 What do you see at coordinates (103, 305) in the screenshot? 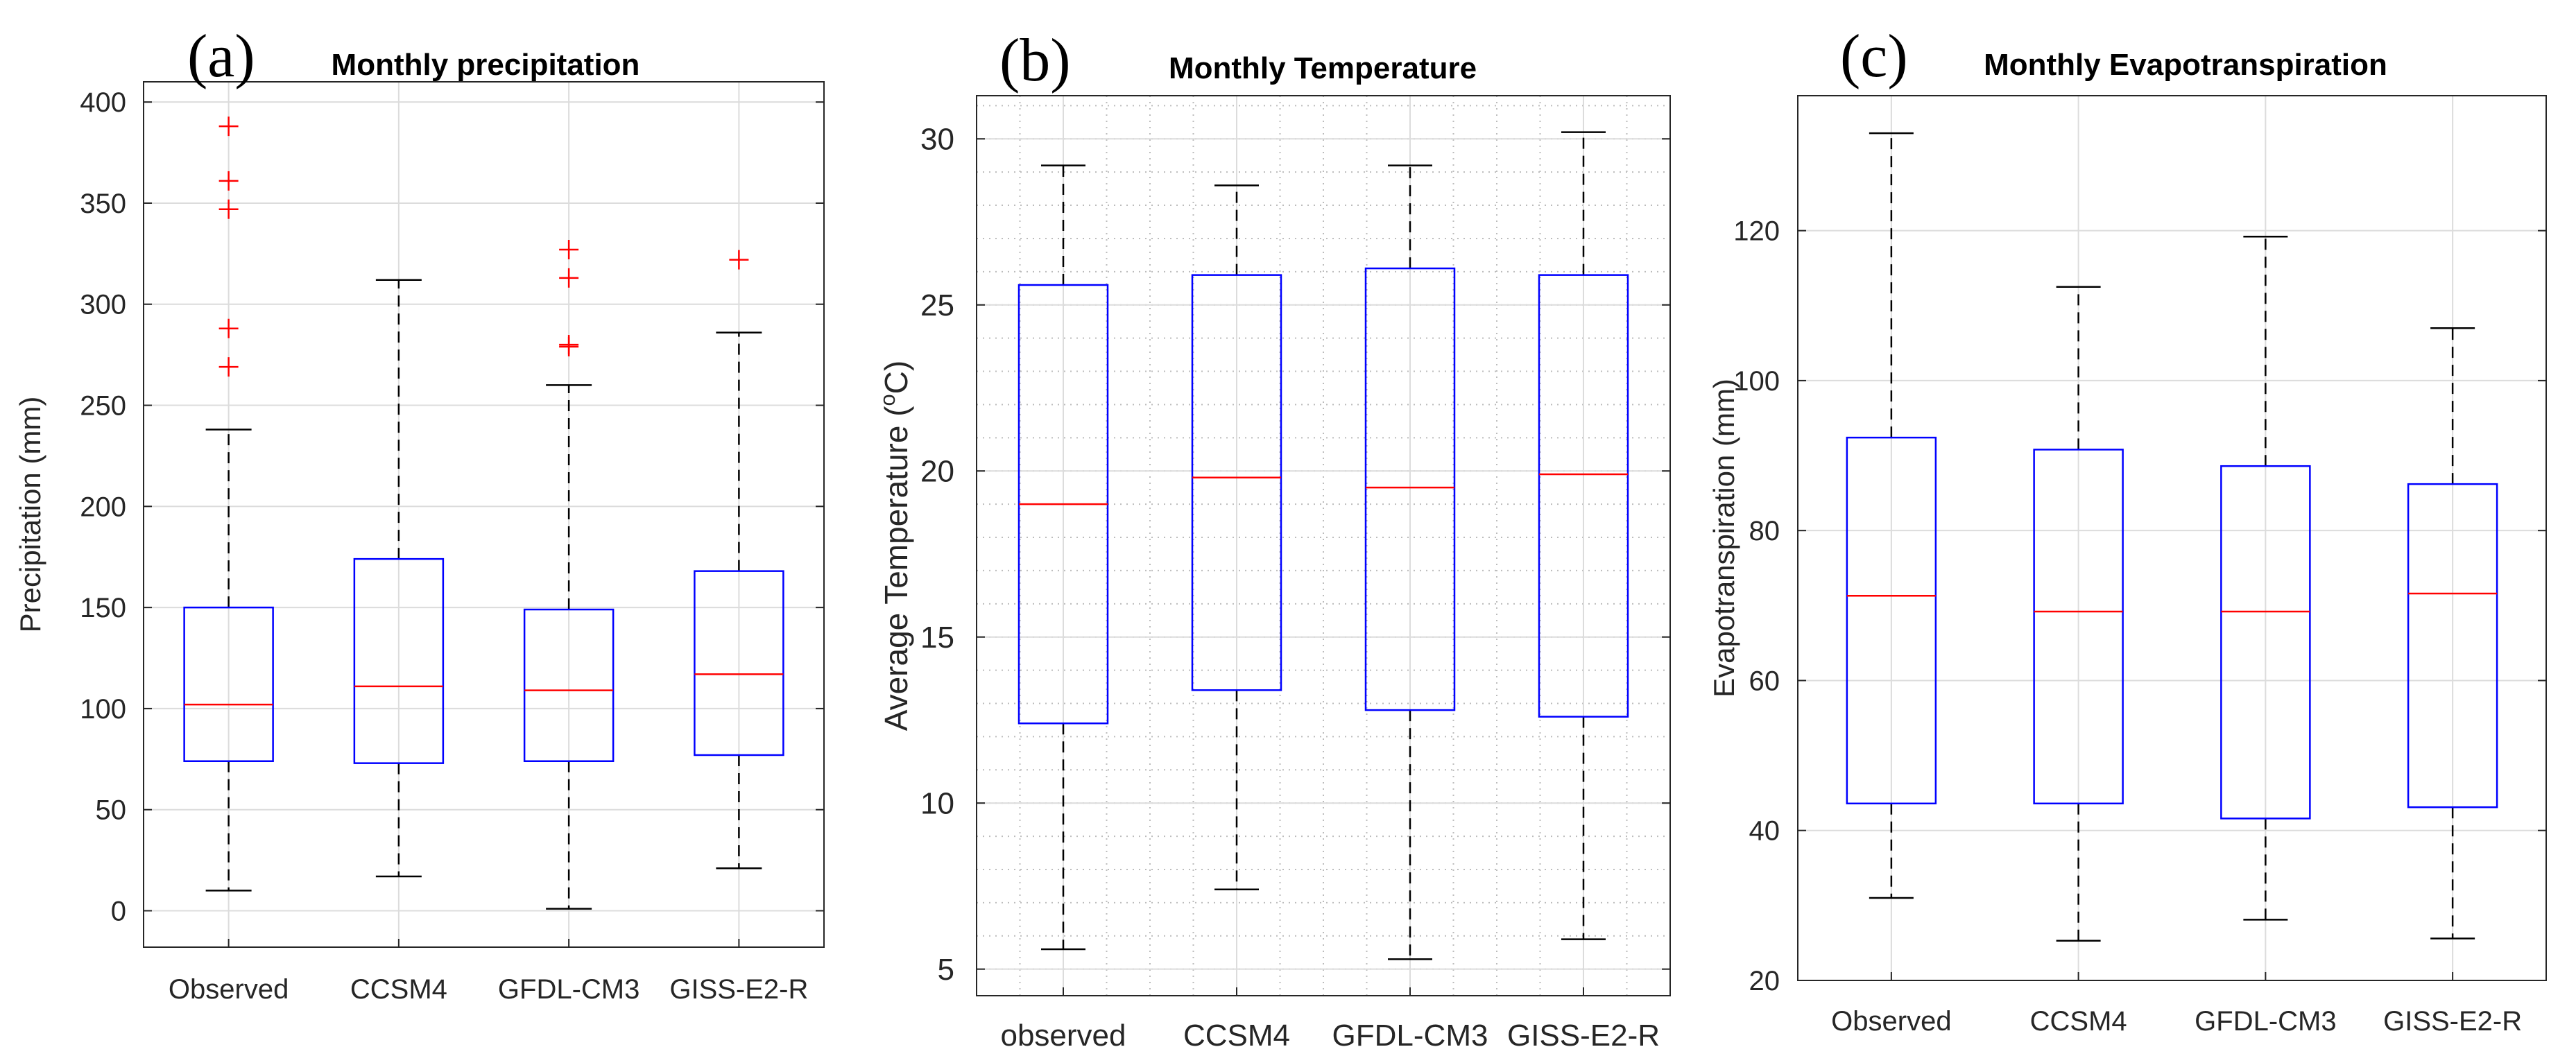
I see `y-tick-label: 300` at bounding box center [103, 305].